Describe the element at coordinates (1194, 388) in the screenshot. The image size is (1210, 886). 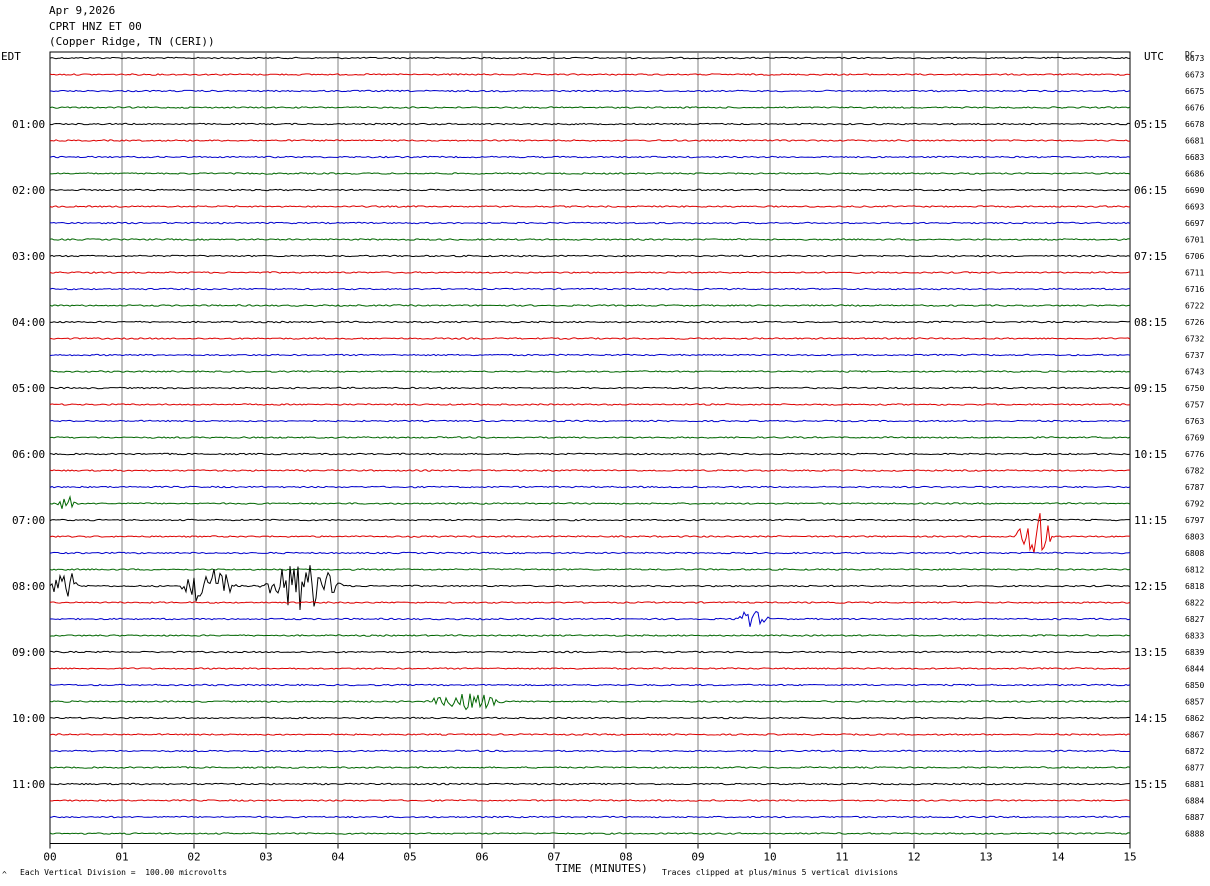
I see `dc-offset-label: 6750` at that location.